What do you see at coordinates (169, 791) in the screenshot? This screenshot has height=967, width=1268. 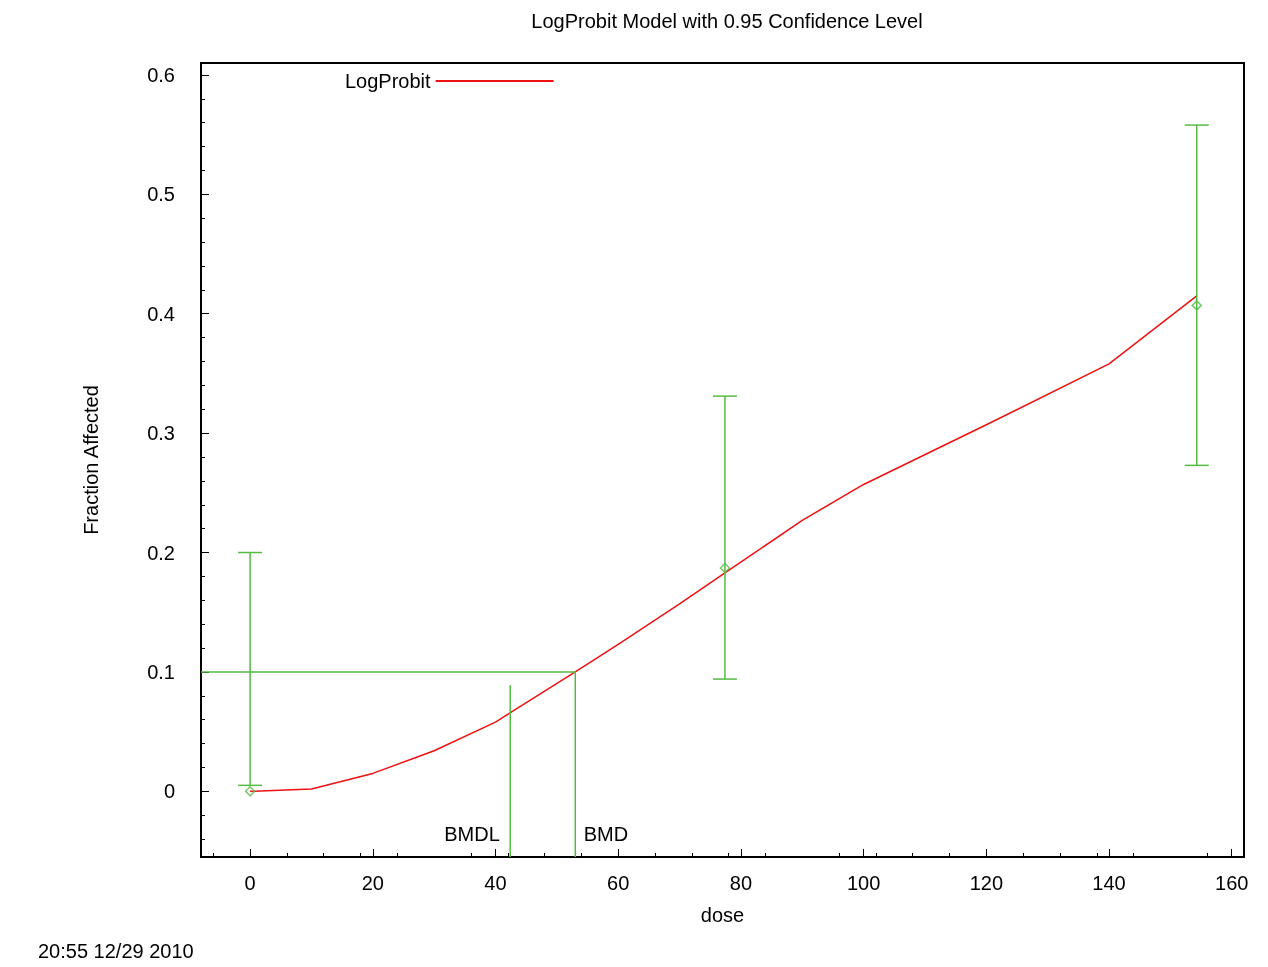 I see `y-tick-label: 0` at bounding box center [169, 791].